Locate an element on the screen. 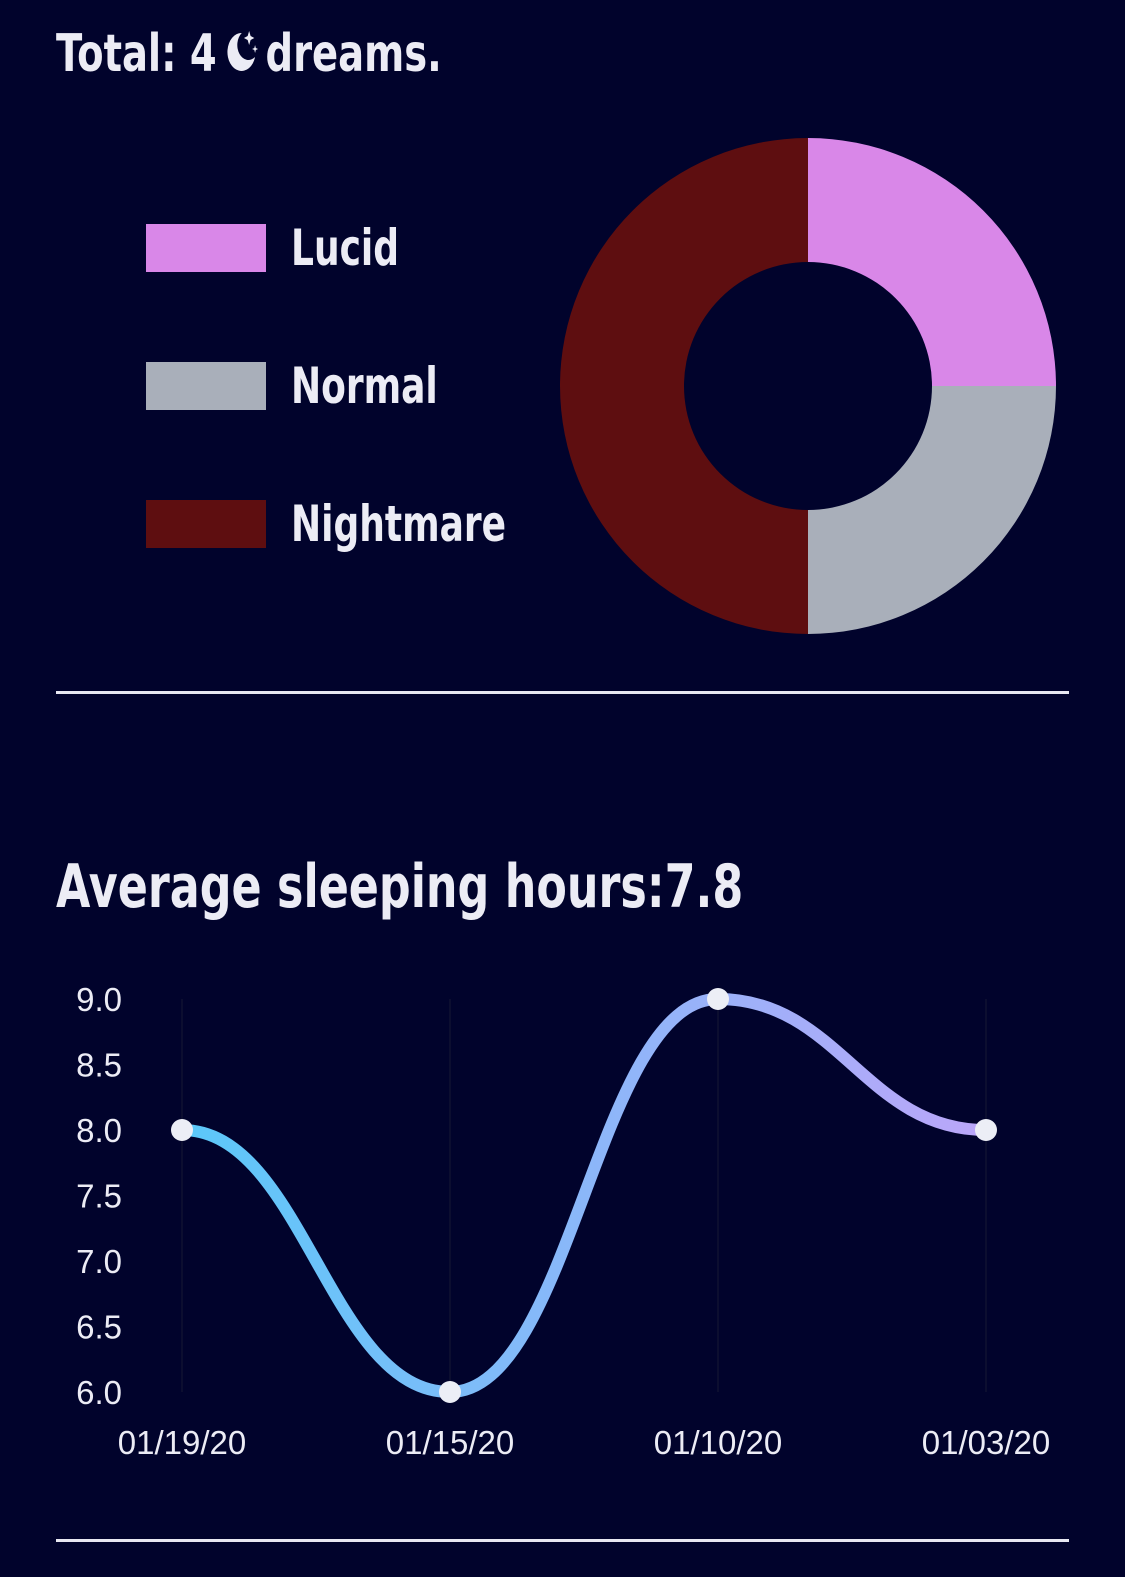  total-dreams-text: Total: 4 dreams. is located at coordinates (249, 56).